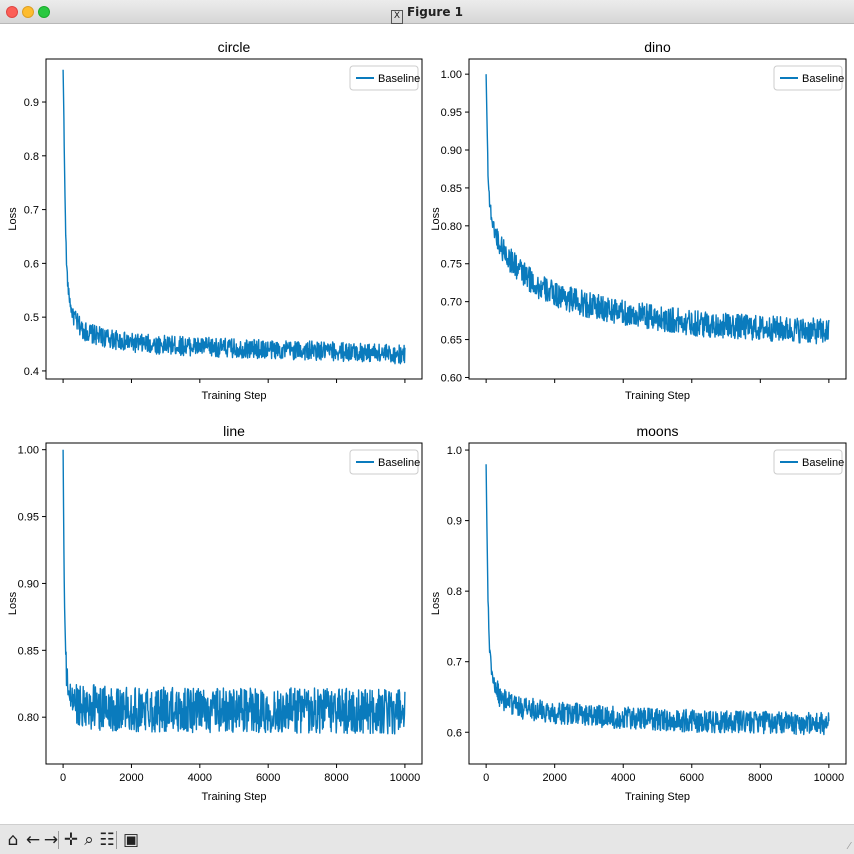 This screenshot has height=854, width=854. What do you see at coordinates (234, 431) in the screenshot?
I see `chart-title: line` at bounding box center [234, 431].